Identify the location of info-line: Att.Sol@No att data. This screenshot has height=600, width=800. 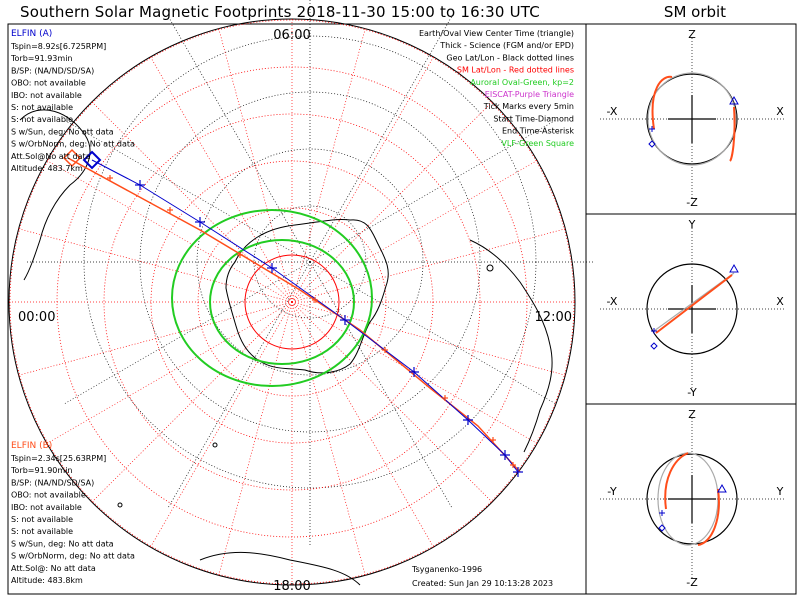
(51, 156).